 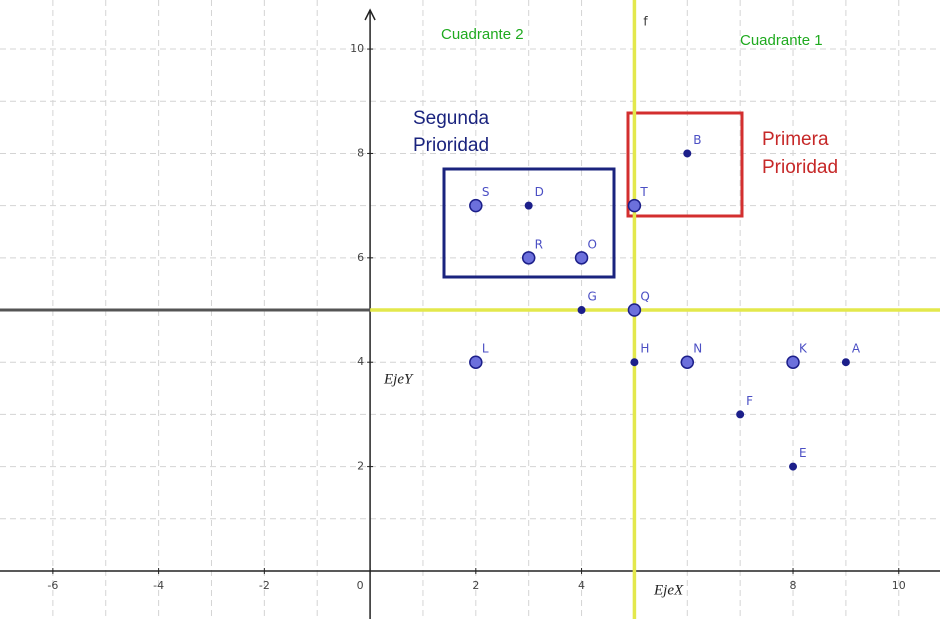 I want to click on y-axis-label: EjeY, so click(x=398, y=379).